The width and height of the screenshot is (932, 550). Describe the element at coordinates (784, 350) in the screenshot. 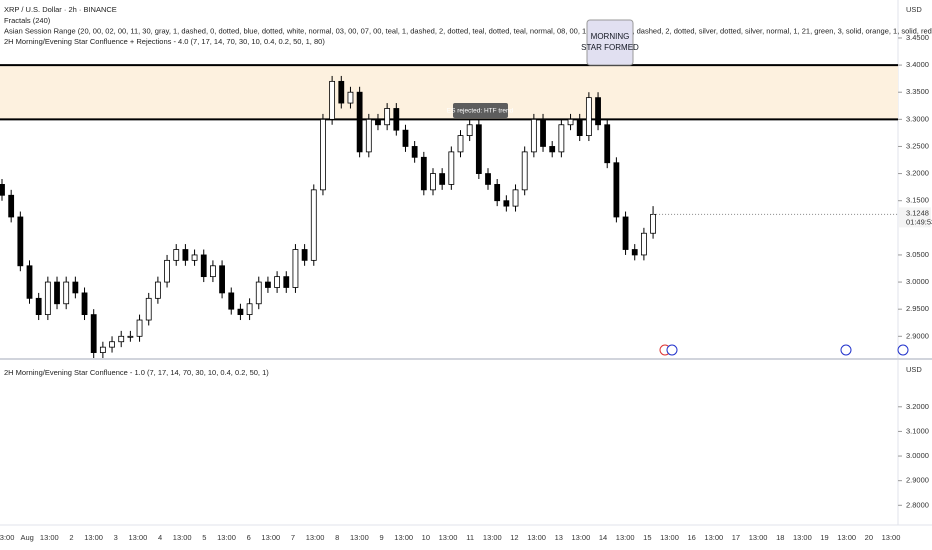

I see `event-icons` at that location.